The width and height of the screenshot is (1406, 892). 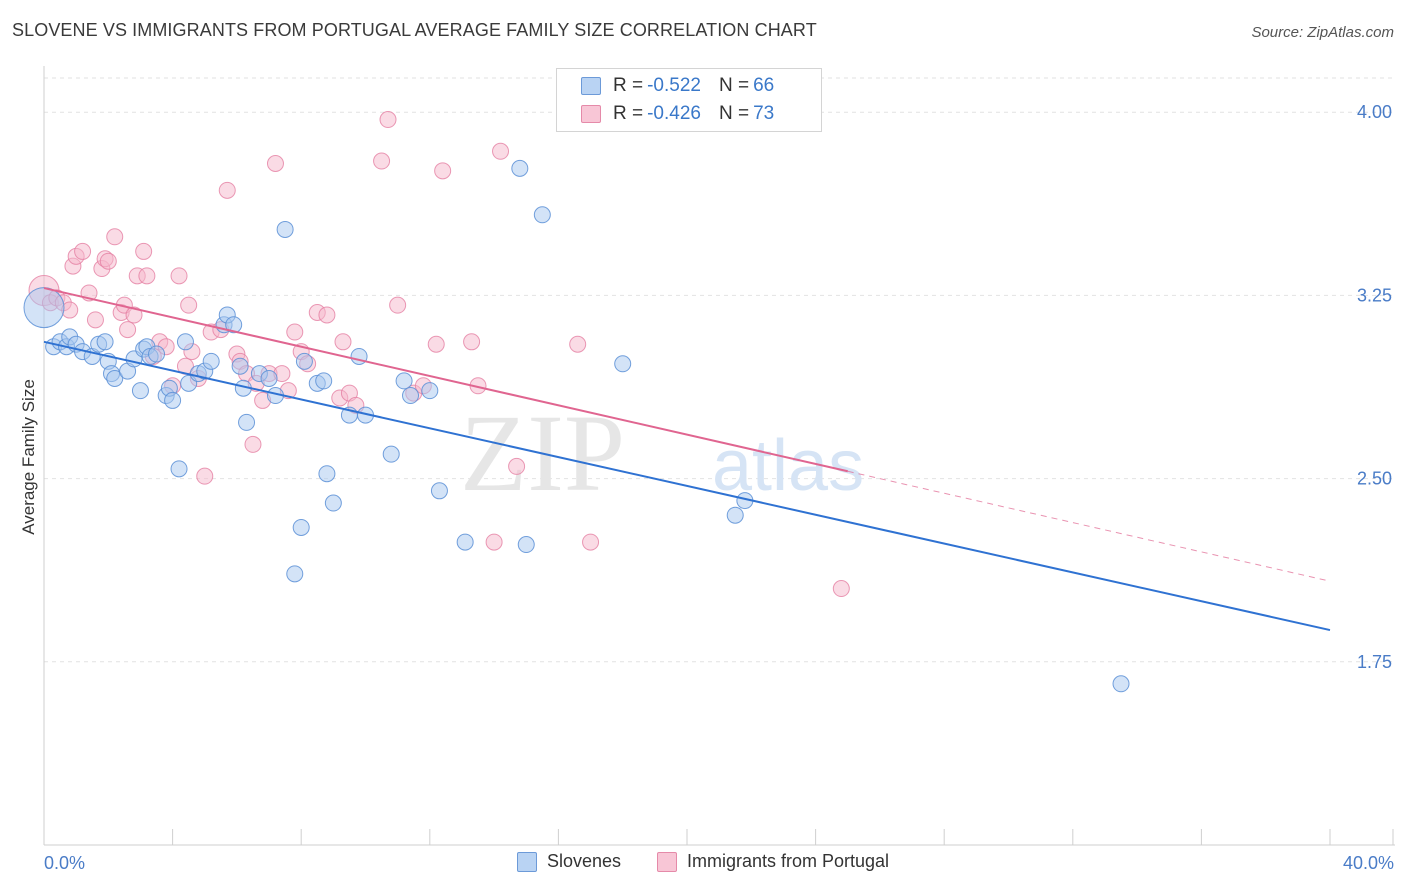 What do you see at coordinates (764, 113) in the screenshot?
I see `stats-n-value: 73` at bounding box center [764, 113].